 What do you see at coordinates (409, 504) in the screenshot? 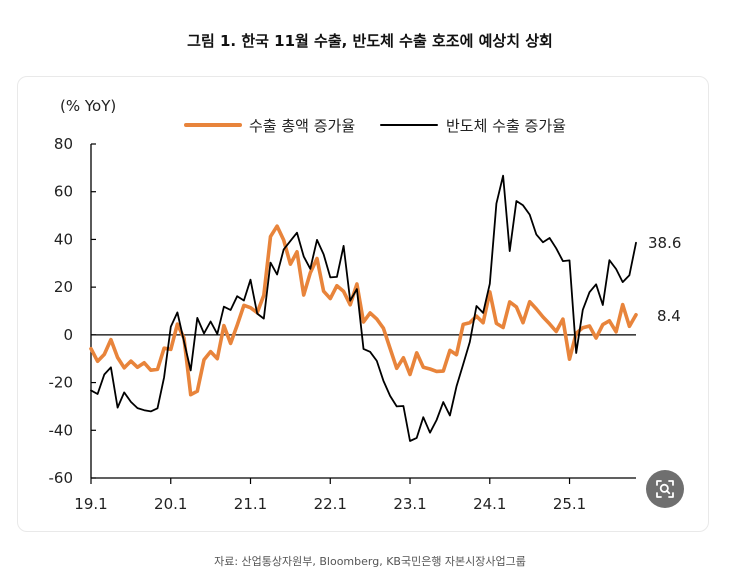
I see `x-tick-label: 23.1` at bounding box center [409, 504].